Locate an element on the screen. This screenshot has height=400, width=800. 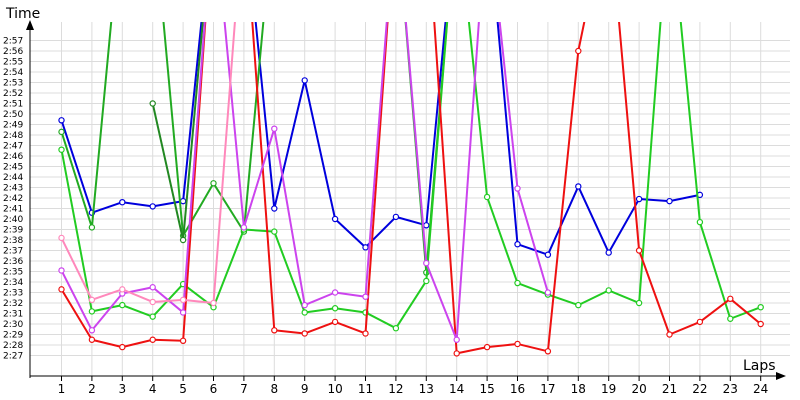
y-tick-label: 2:52 is located at coordinates (13, 94).